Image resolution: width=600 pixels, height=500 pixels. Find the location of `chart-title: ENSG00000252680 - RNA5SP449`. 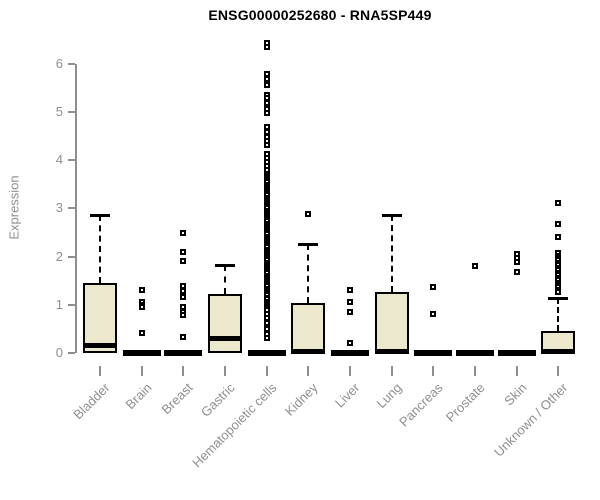

chart-title: ENSG00000252680 - RNA5SP449 is located at coordinates (320, 15).